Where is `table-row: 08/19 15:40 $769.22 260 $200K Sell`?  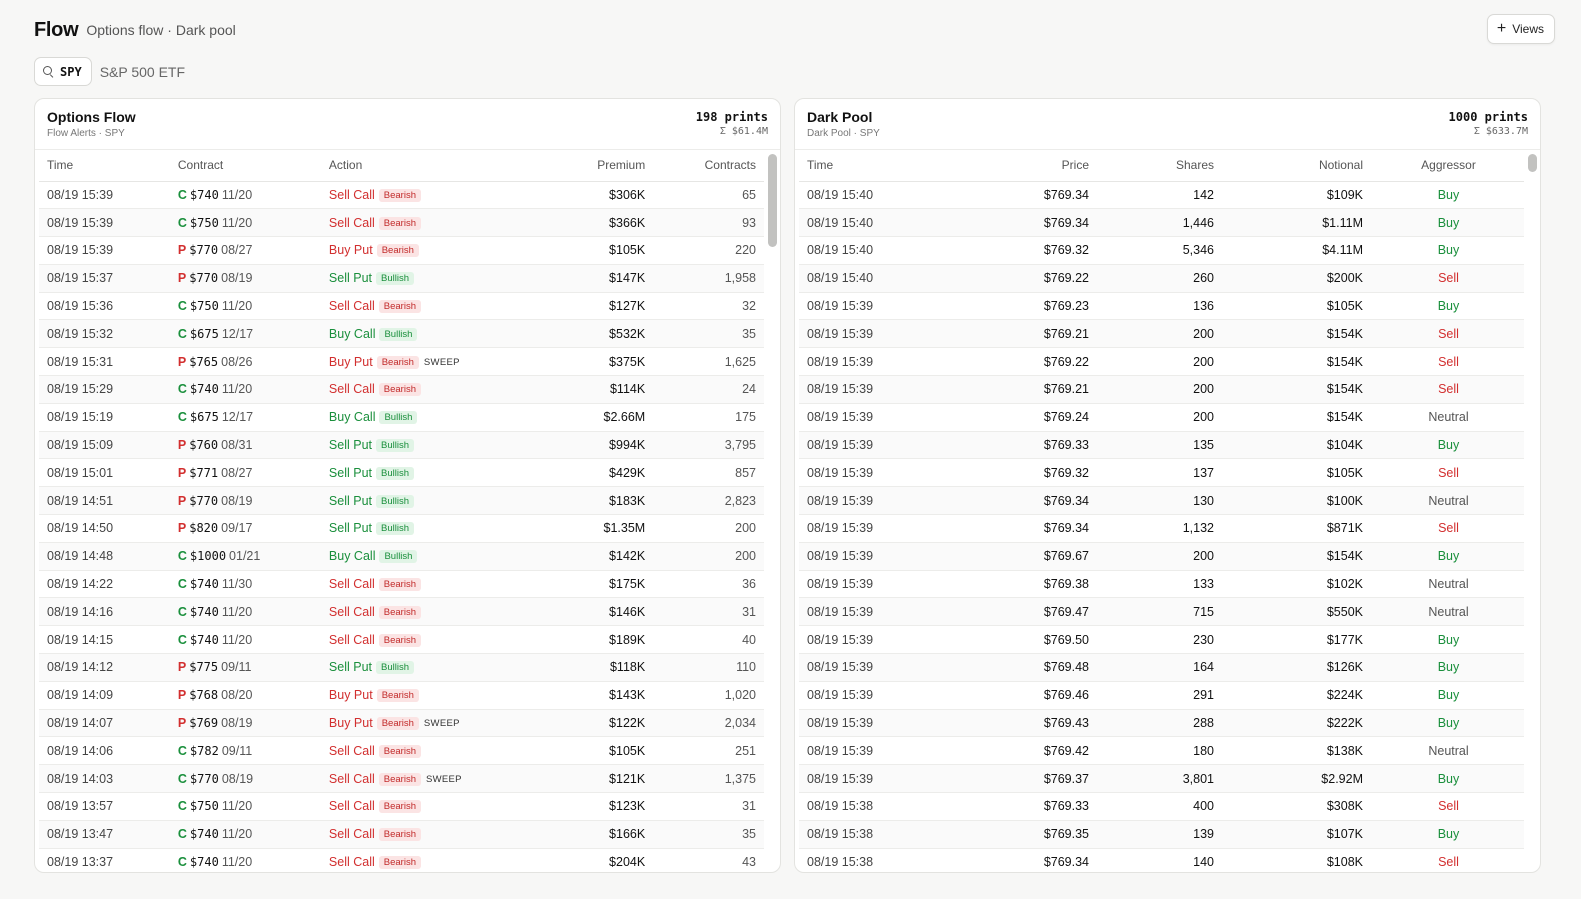 table-row: 08/19 15:40 $769.22 260 $200K Sell is located at coordinates (1161, 278).